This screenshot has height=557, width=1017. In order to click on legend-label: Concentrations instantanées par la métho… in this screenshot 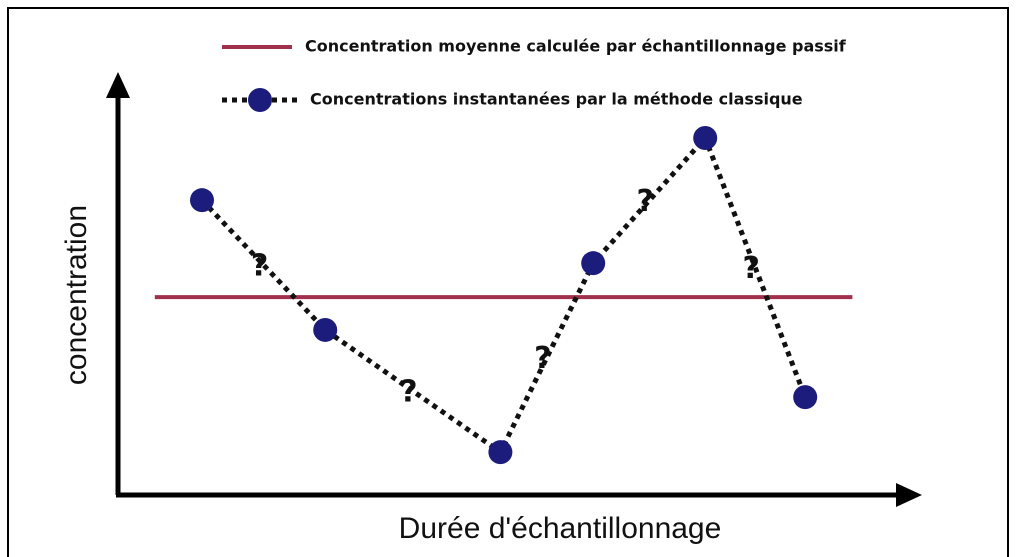, I will do `click(556, 99)`.